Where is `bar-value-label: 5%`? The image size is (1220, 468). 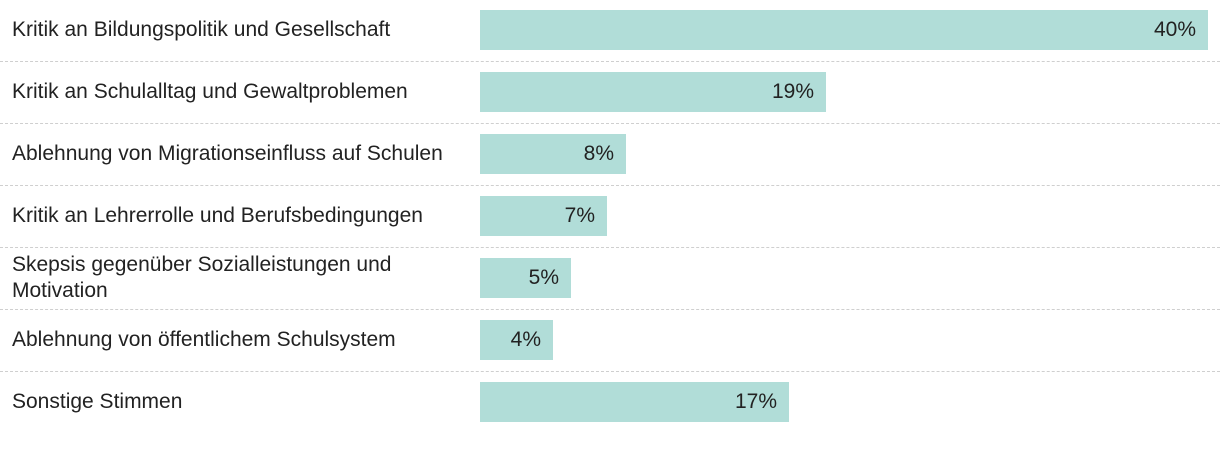
bar-value-label: 5% is located at coordinates (543, 277).